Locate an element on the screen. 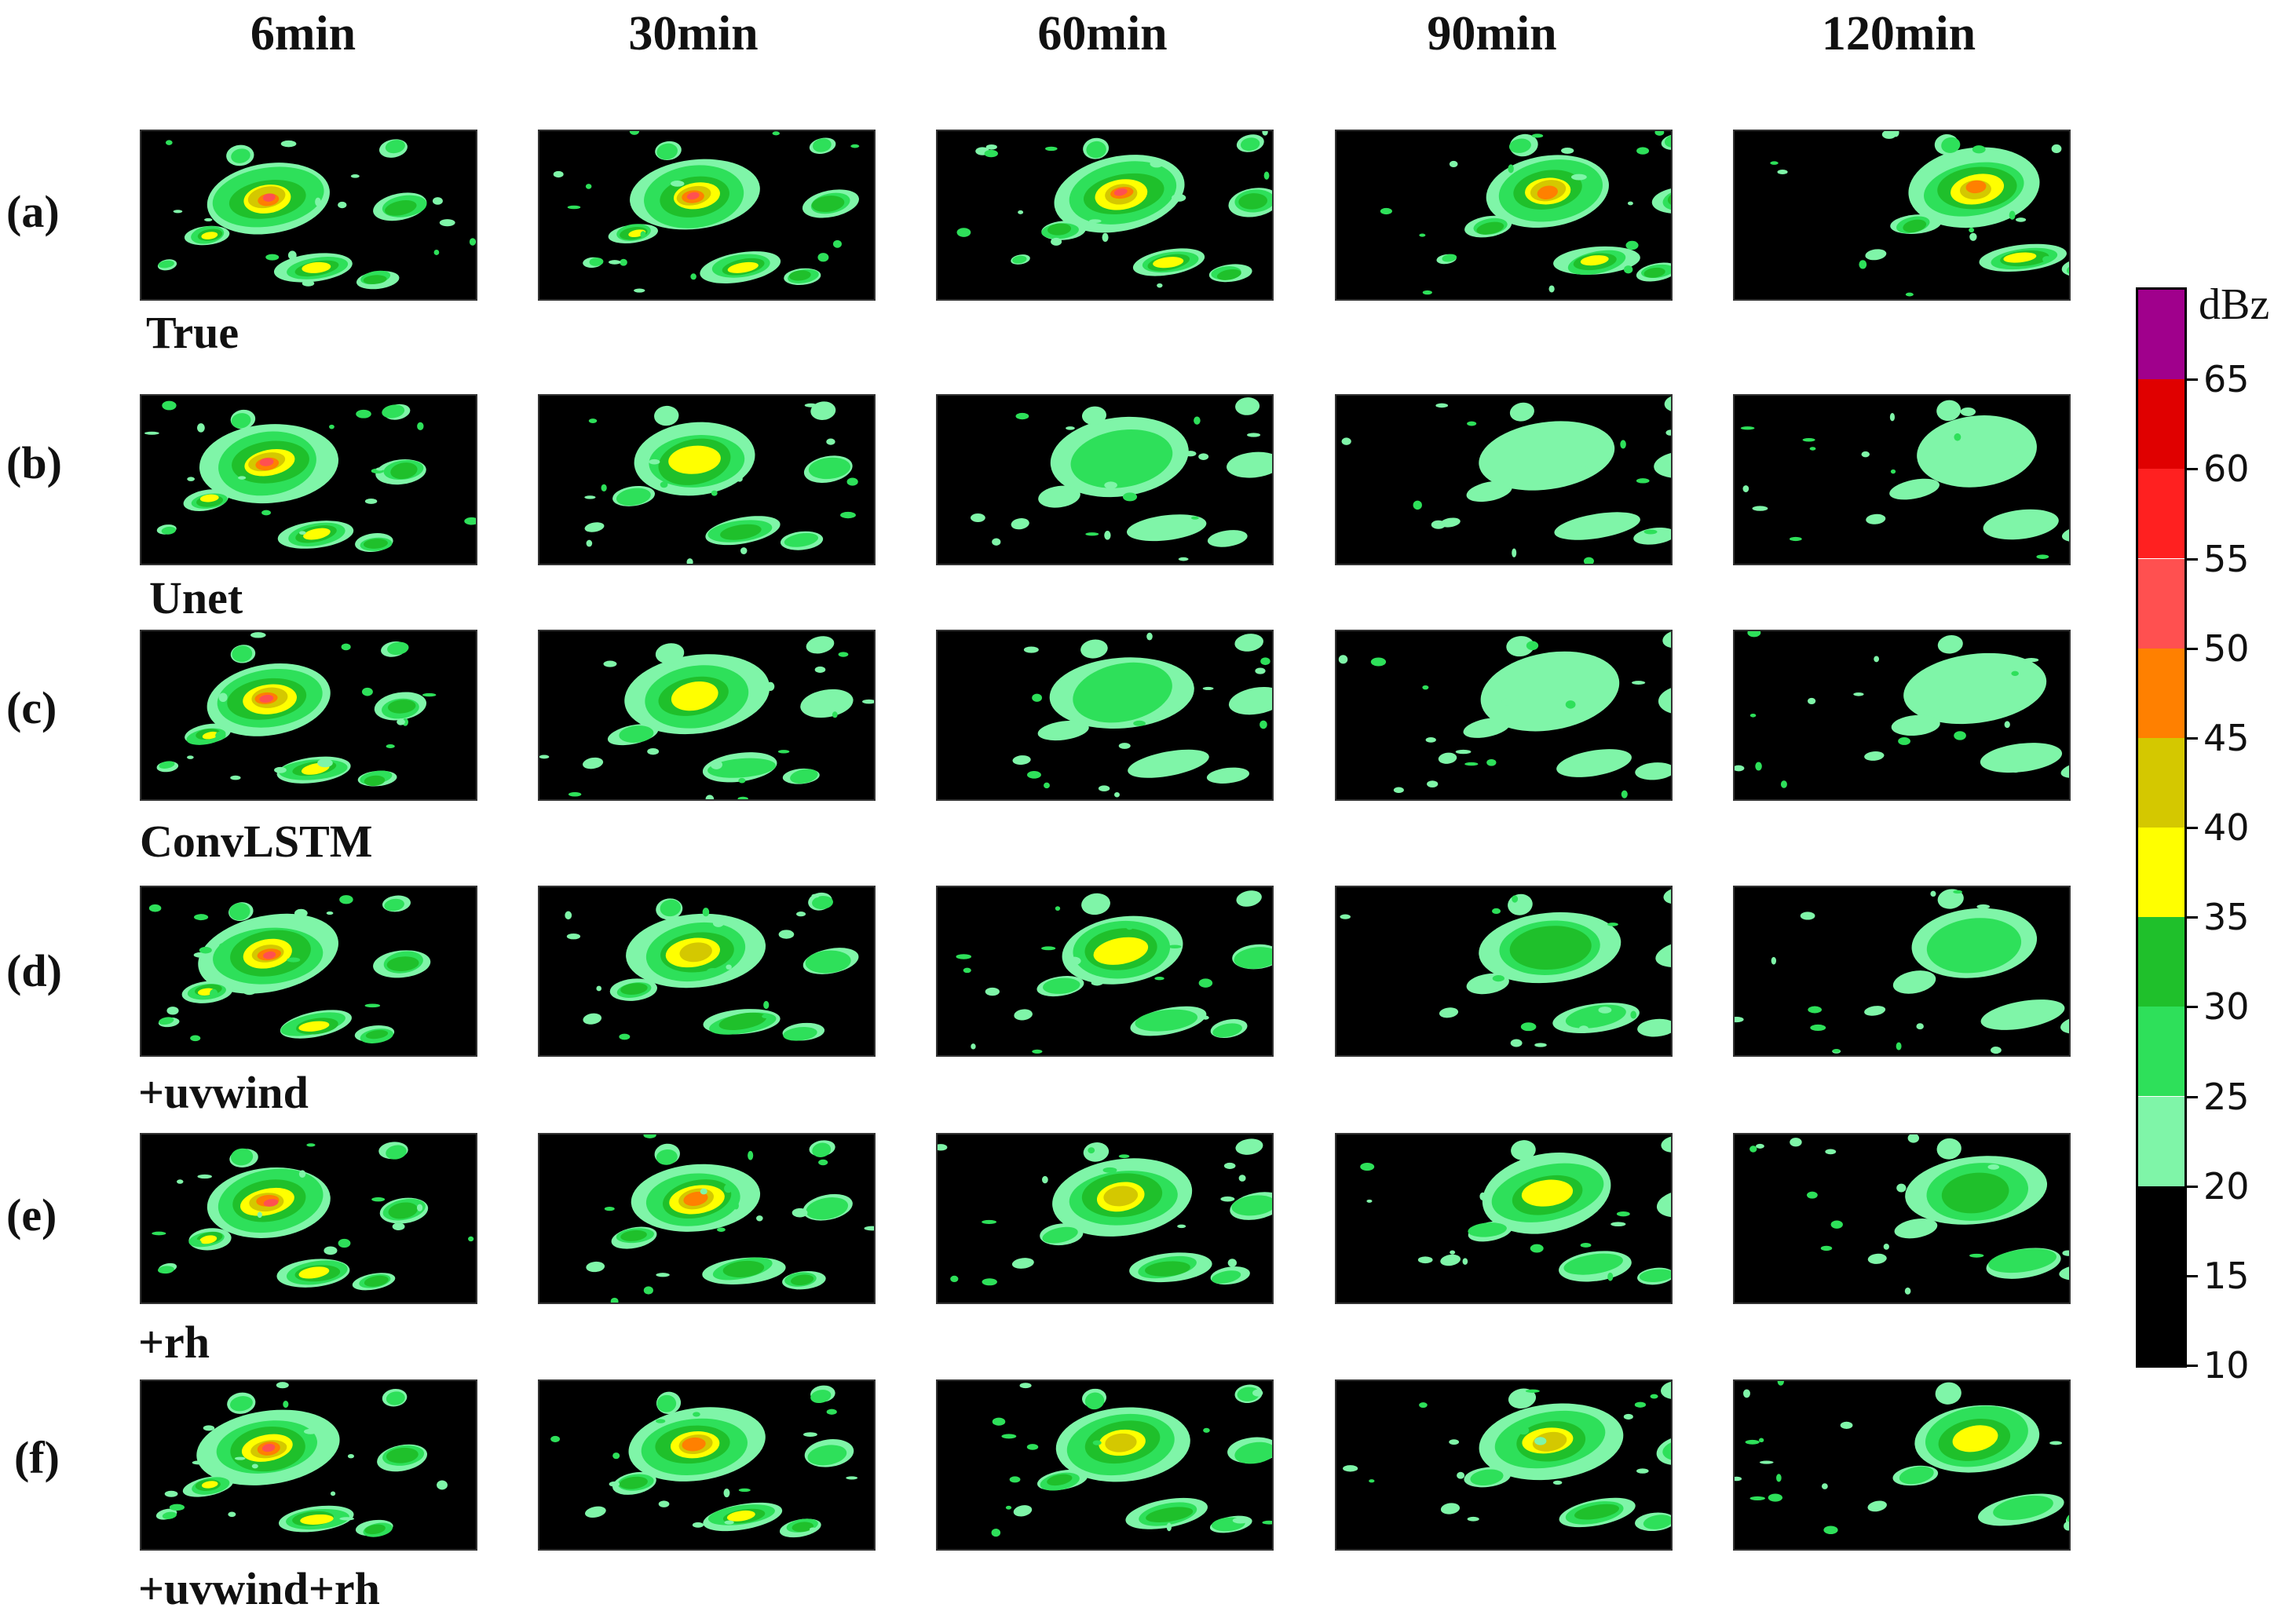 The image size is (2296, 1615). row-letter-d: (d) is located at coordinates (34, 970).